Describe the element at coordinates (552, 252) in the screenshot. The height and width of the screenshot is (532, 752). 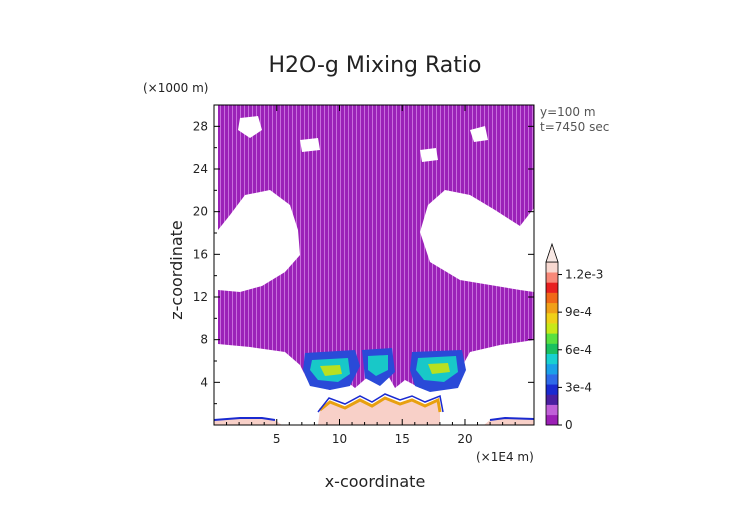
I see `colorbar-extend-arrow` at that location.